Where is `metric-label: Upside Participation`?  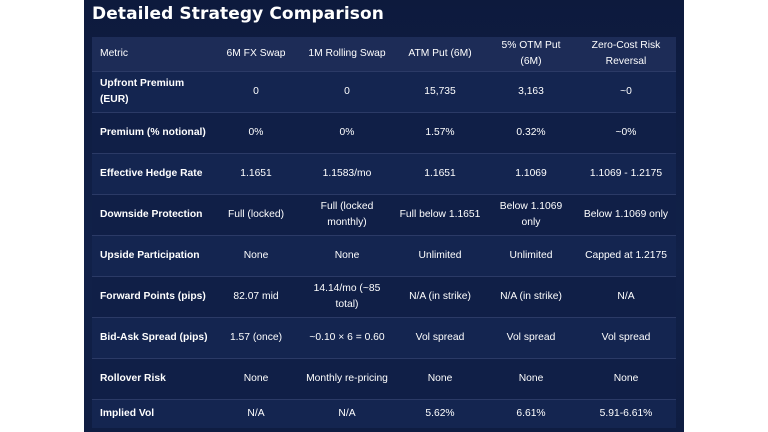 metric-label: Upside Participation is located at coordinates (150, 255).